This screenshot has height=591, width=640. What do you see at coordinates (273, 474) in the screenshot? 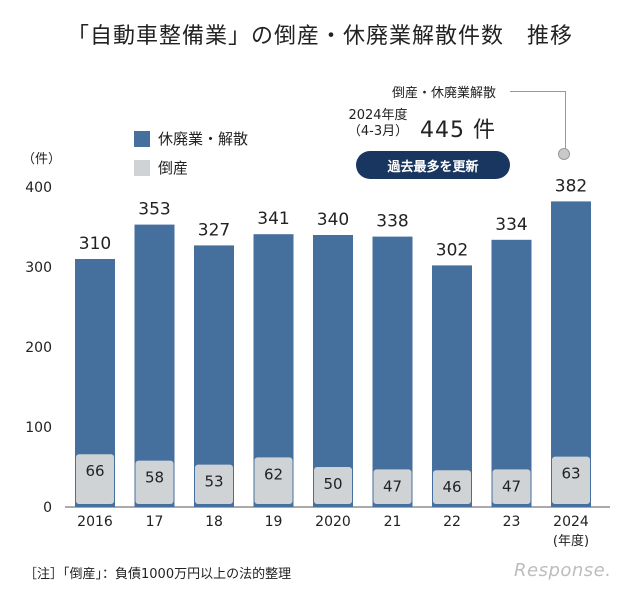
I see `data-label-bankruptcy: 62` at bounding box center [273, 474].